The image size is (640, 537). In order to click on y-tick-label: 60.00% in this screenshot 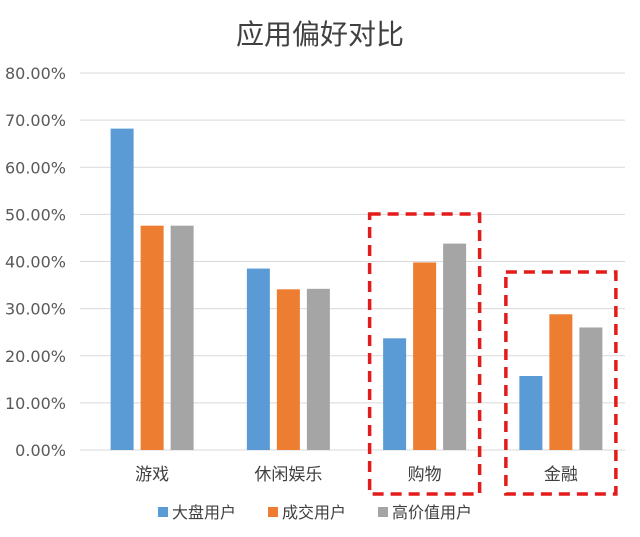, I will do `click(35, 167)`.